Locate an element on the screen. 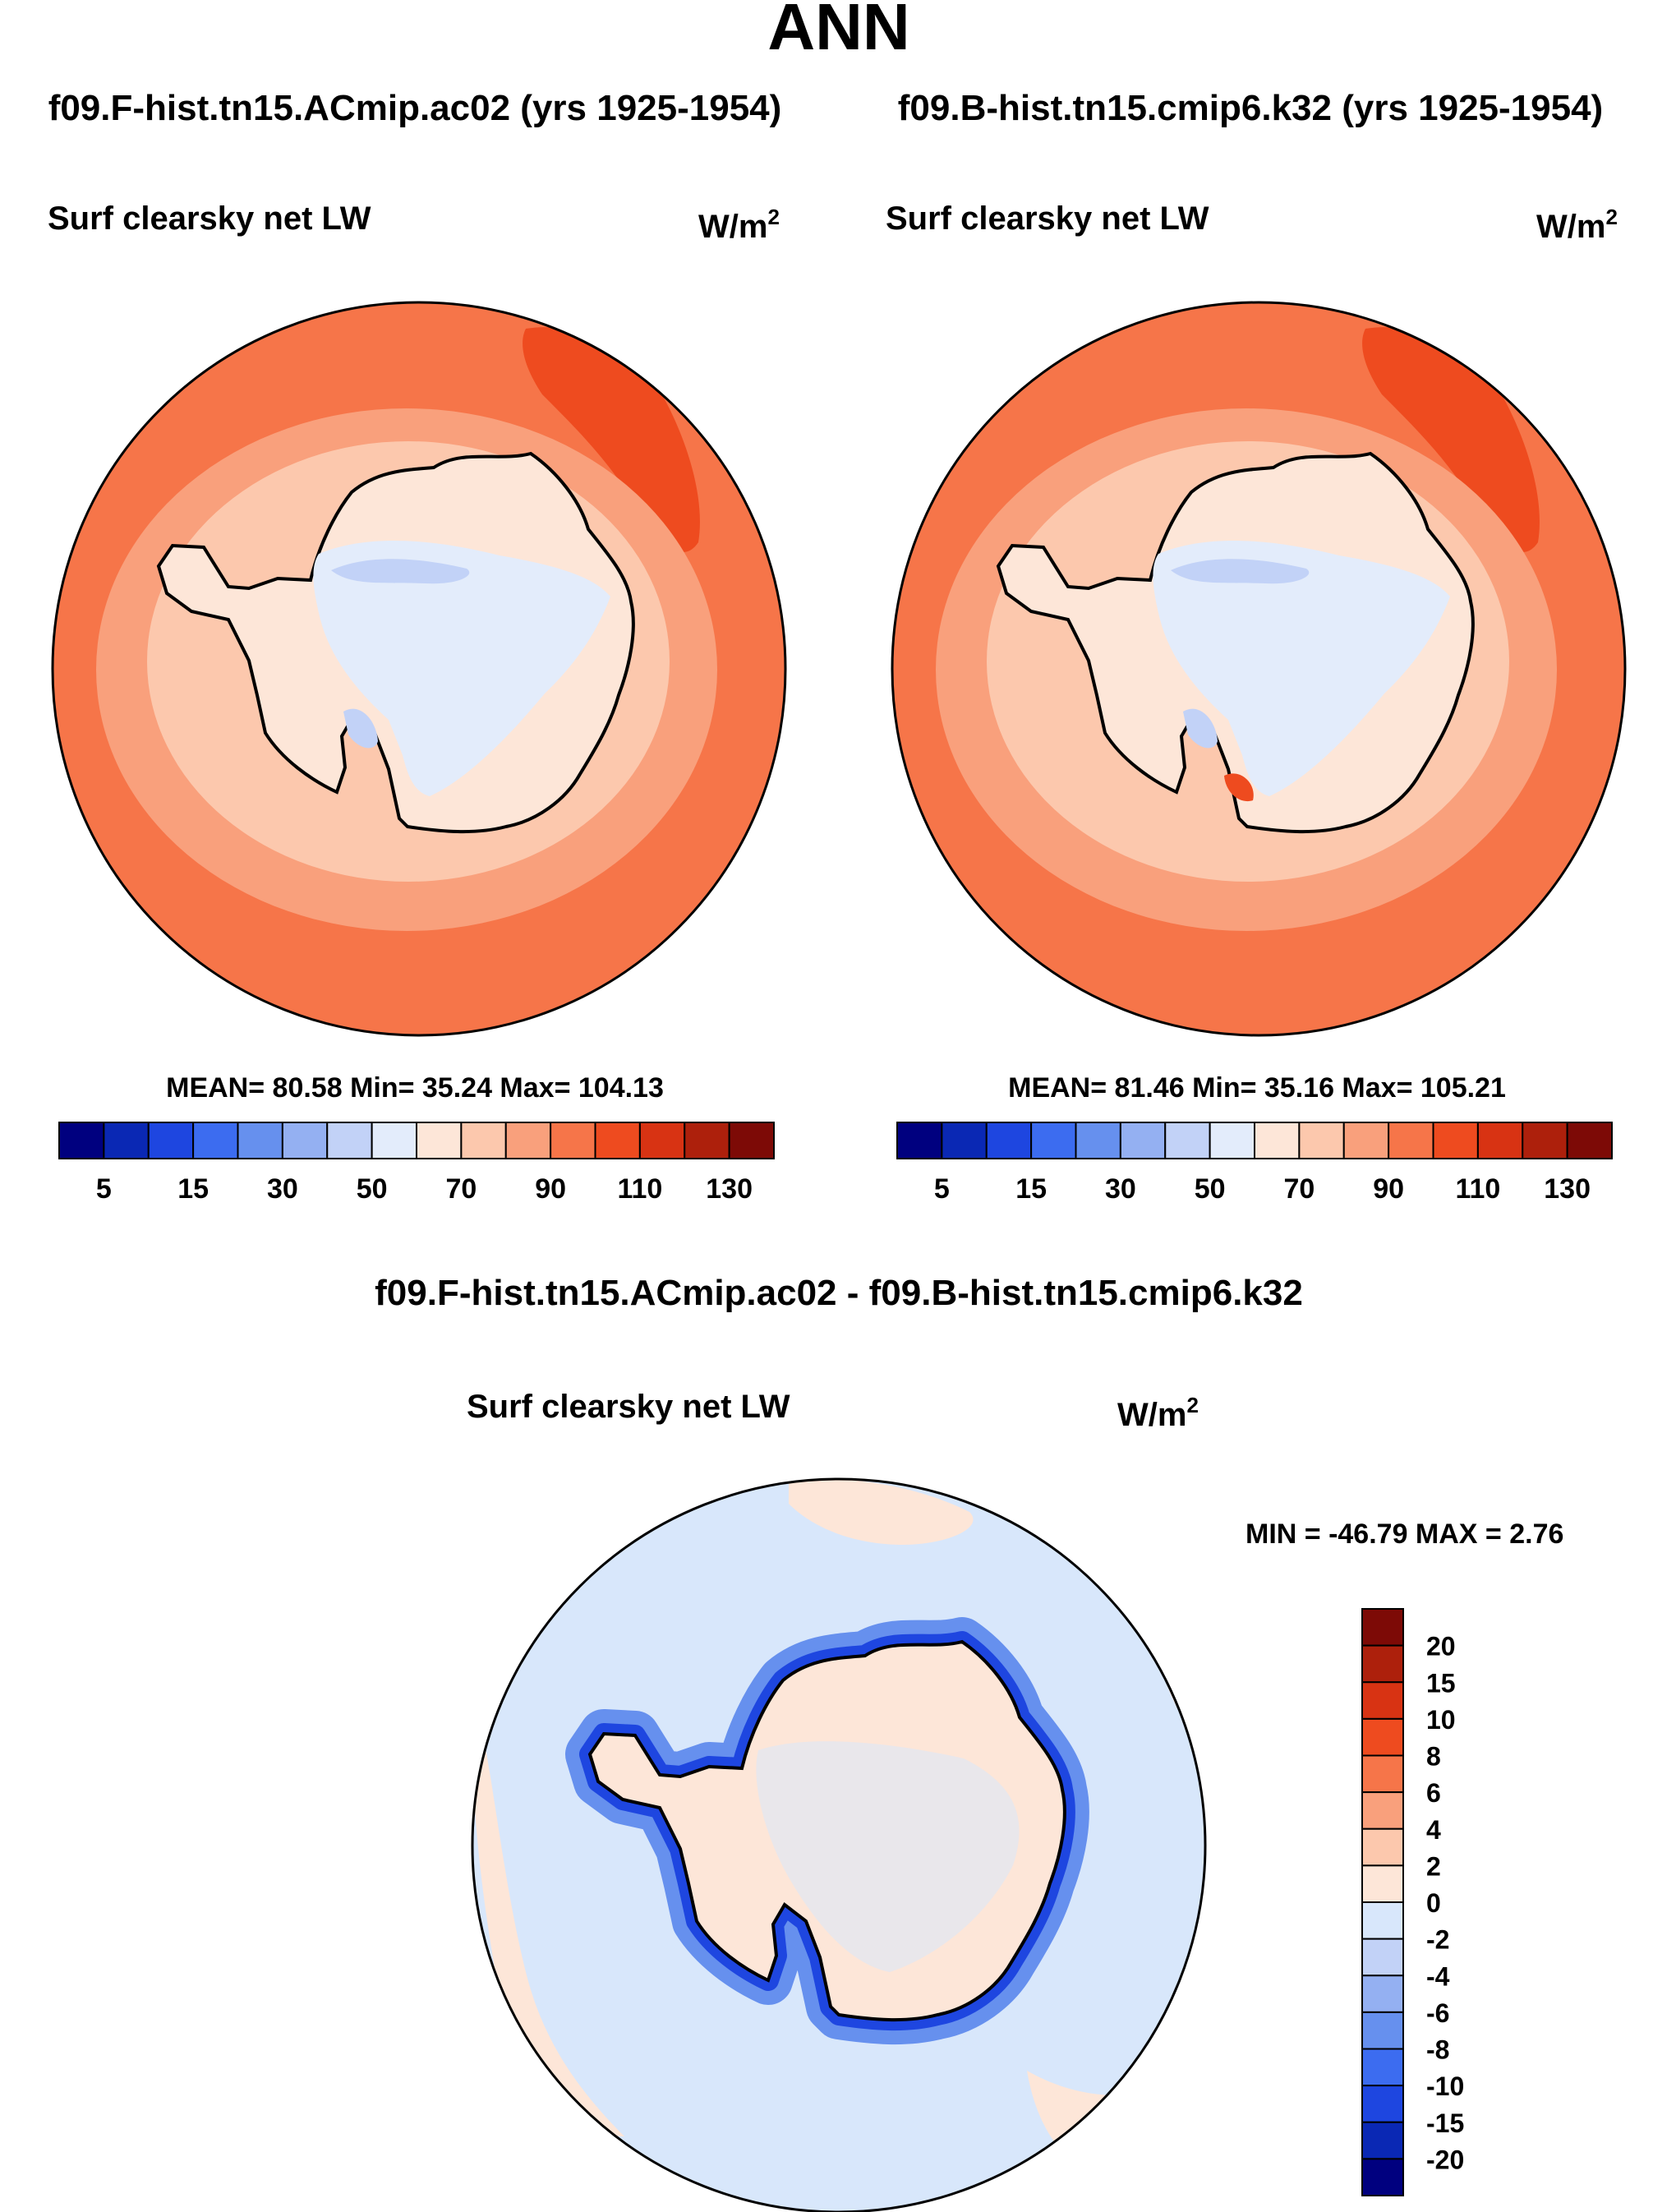 This screenshot has width=1653, height=2212. diff-colorbar-tick-label: -20 is located at coordinates (1445, 2159).